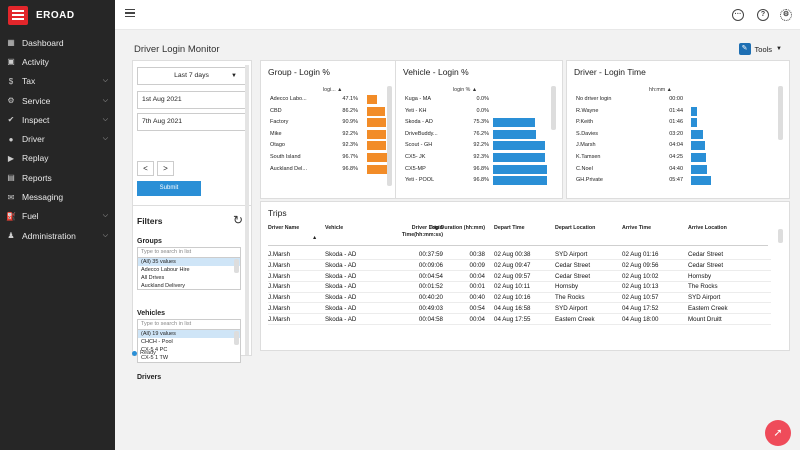  What do you see at coordinates (189, 253) in the screenshot?
I see `groups-search-input: Type to search in list` at bounding box center [189, 253].